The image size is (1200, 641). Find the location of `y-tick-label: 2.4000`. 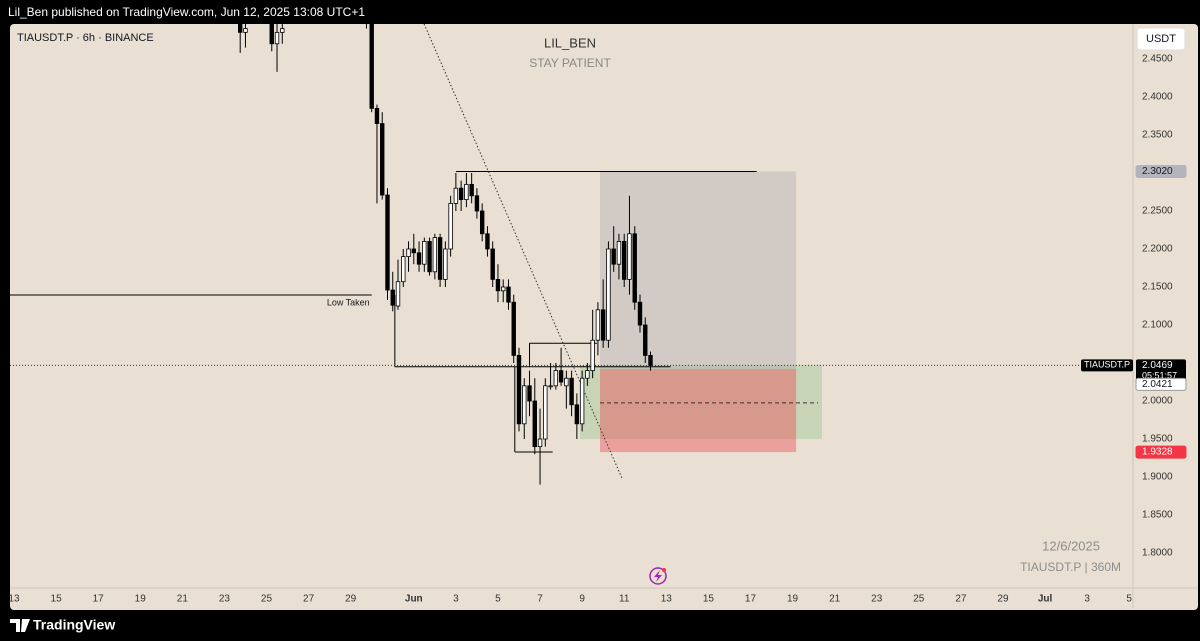

y-tick-label: 2.4000 is located at coordinates (1157, 97).